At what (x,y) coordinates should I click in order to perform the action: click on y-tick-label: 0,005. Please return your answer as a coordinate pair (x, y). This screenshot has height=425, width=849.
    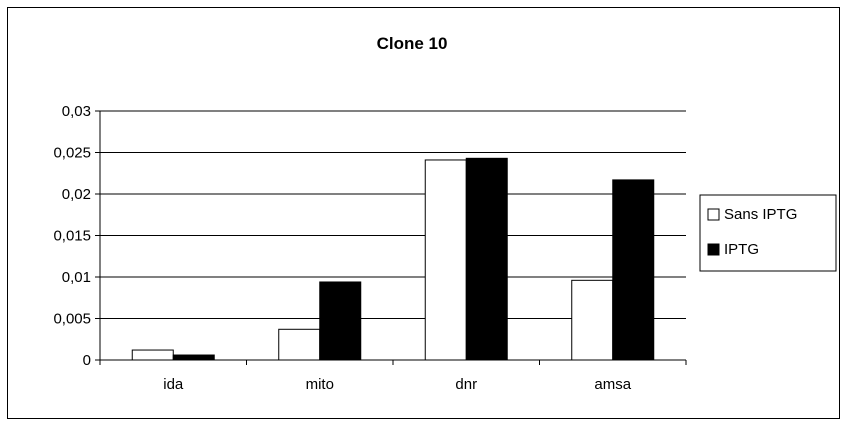
    Looking at the image, I should click on (72, 319).